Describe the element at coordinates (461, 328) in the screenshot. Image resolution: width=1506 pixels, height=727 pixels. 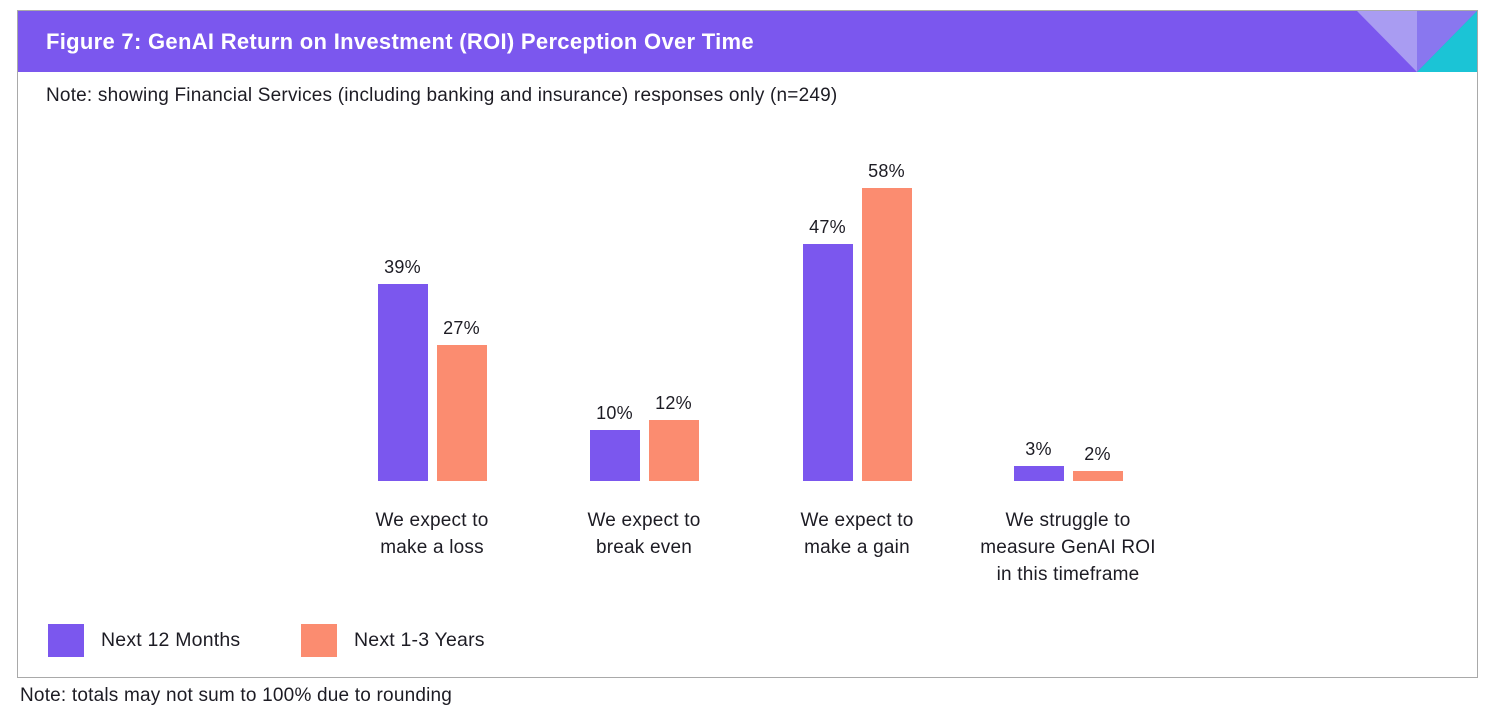
I see `bar-value-label: 27%` at that location.